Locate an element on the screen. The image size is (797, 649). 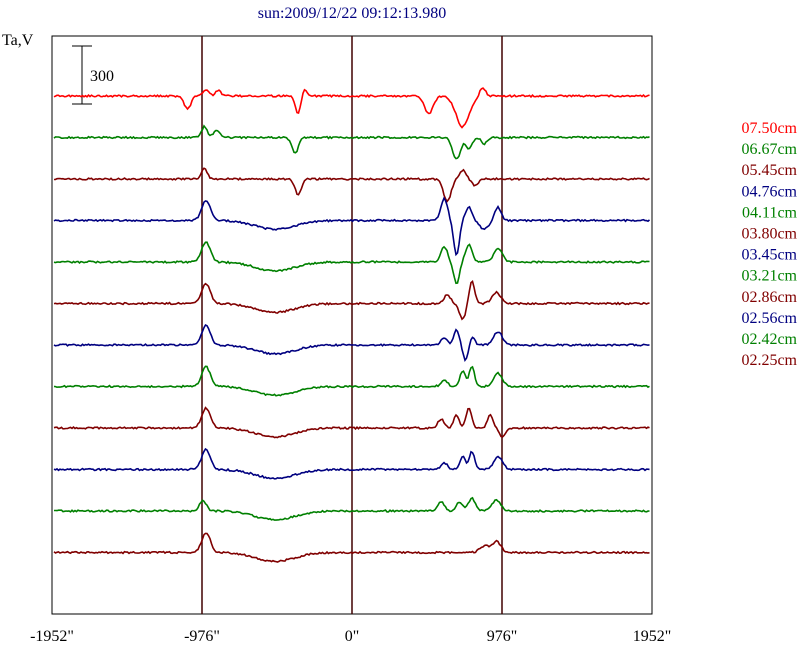
x-tick-label: 0" is located at coordinates (352, 636).